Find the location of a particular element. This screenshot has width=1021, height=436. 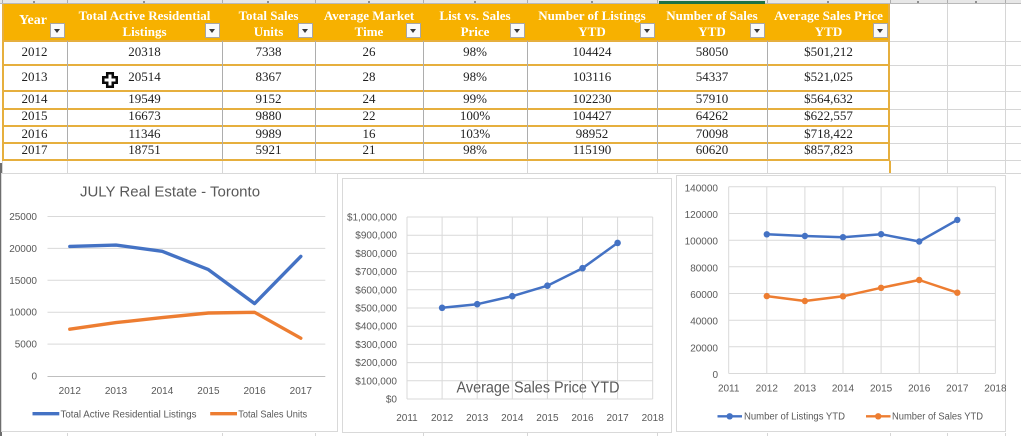

svg-text: 15000 is located at coordinates (23, 281).